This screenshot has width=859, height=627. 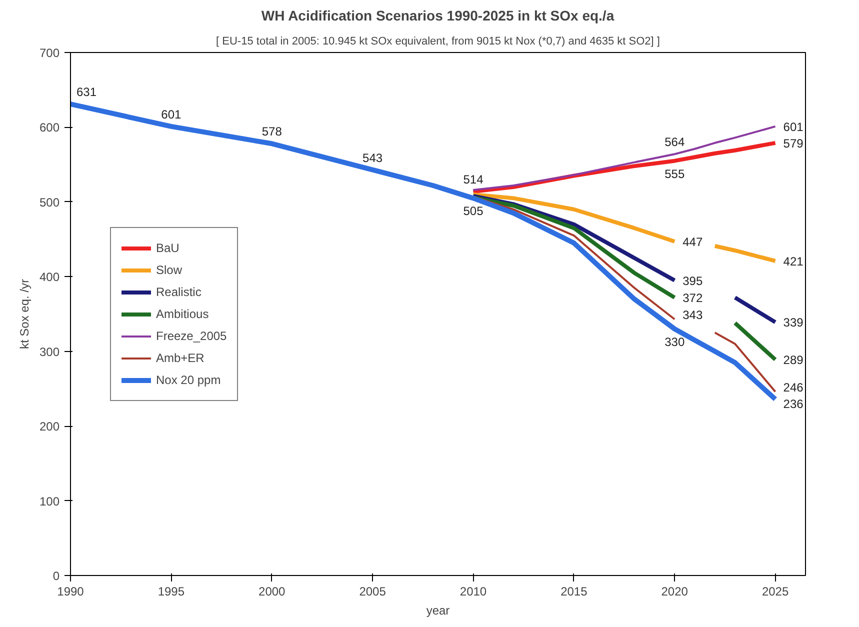 What do you see at coordinates (692, 315) in the screenshot?
I see `data-label: 343` at bounding box center [692, 315].